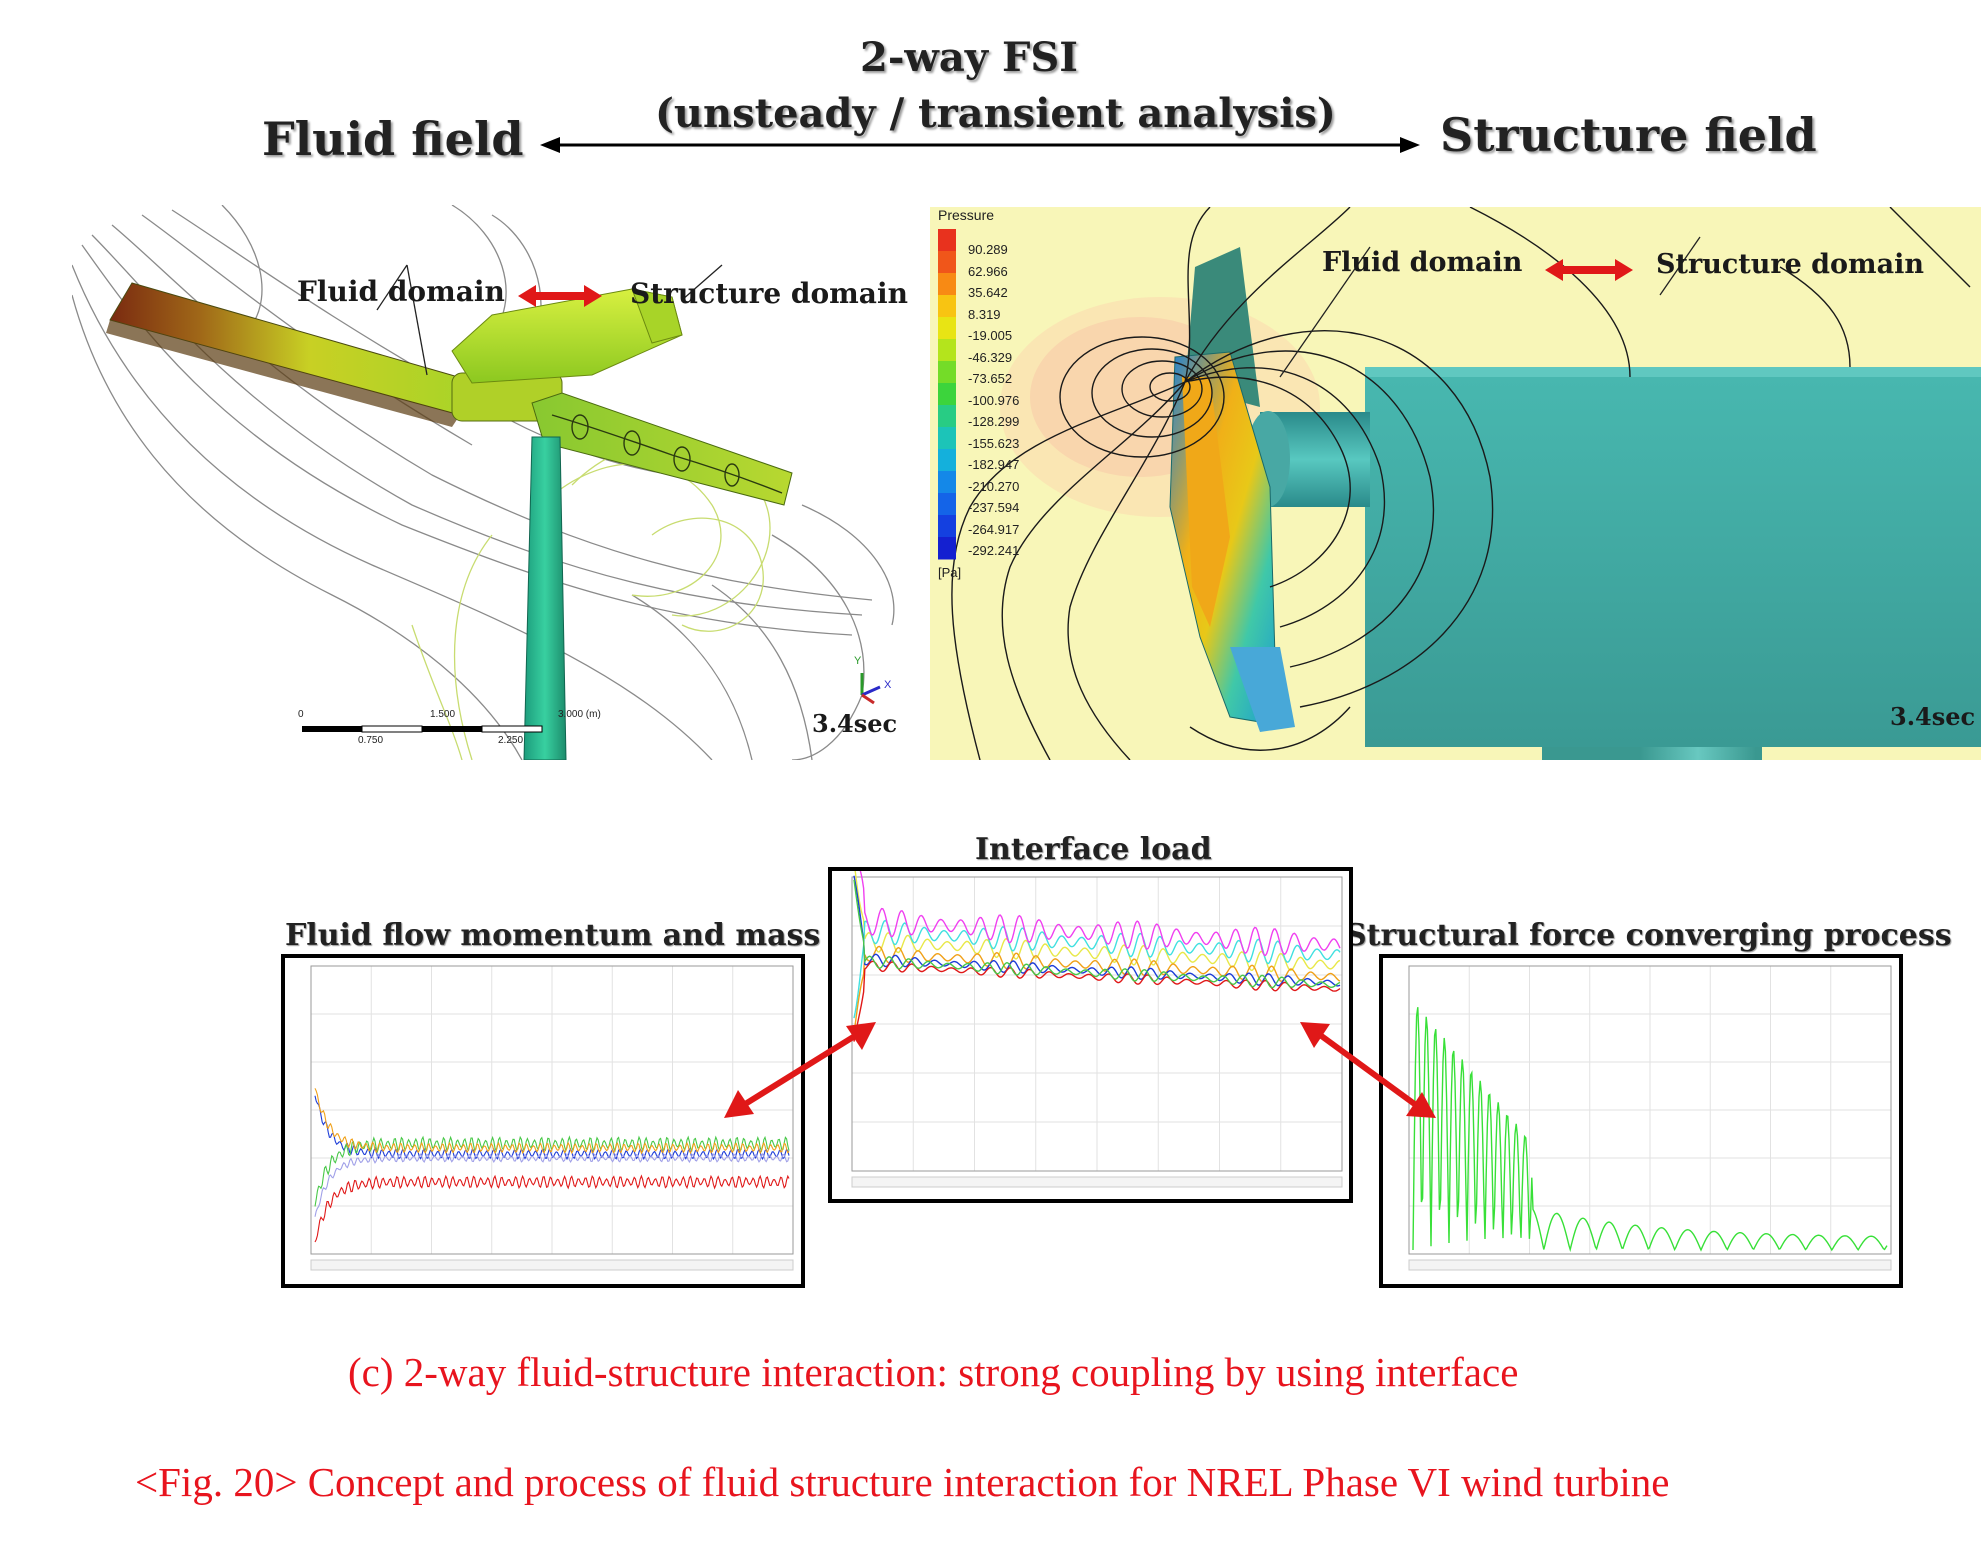 The image size is (1981, 1554). I want to click on legend-unit: [Pa], so click(950, 572).